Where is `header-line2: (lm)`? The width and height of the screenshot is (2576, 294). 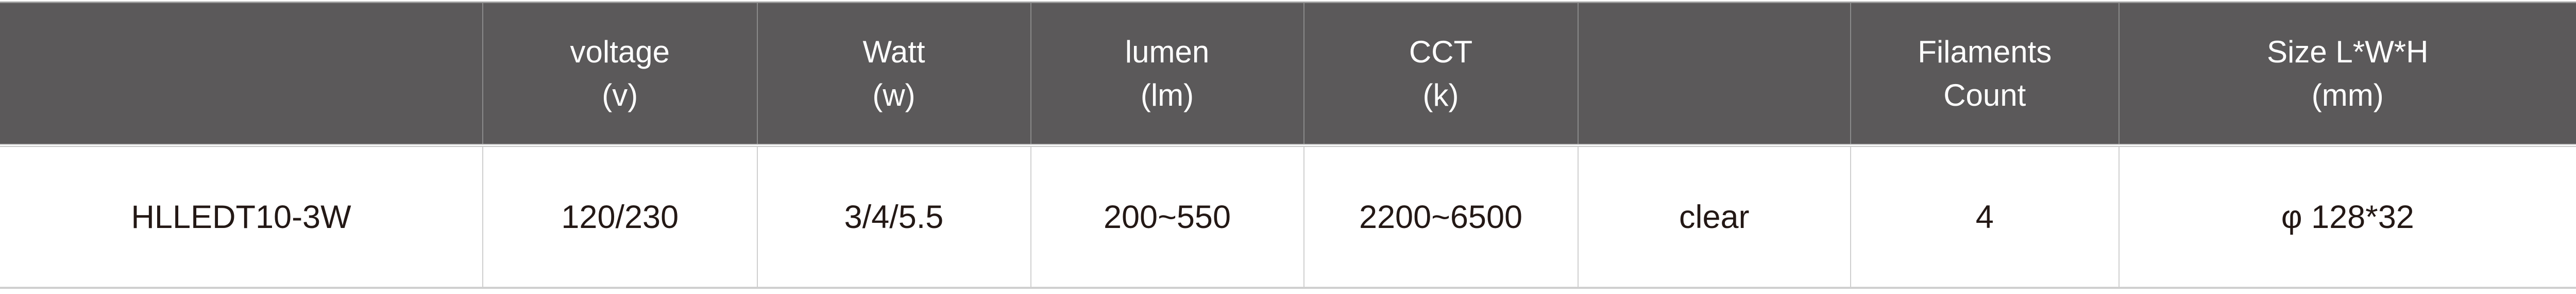
header-line2: (lm) is located at coordinates (1167, 94).